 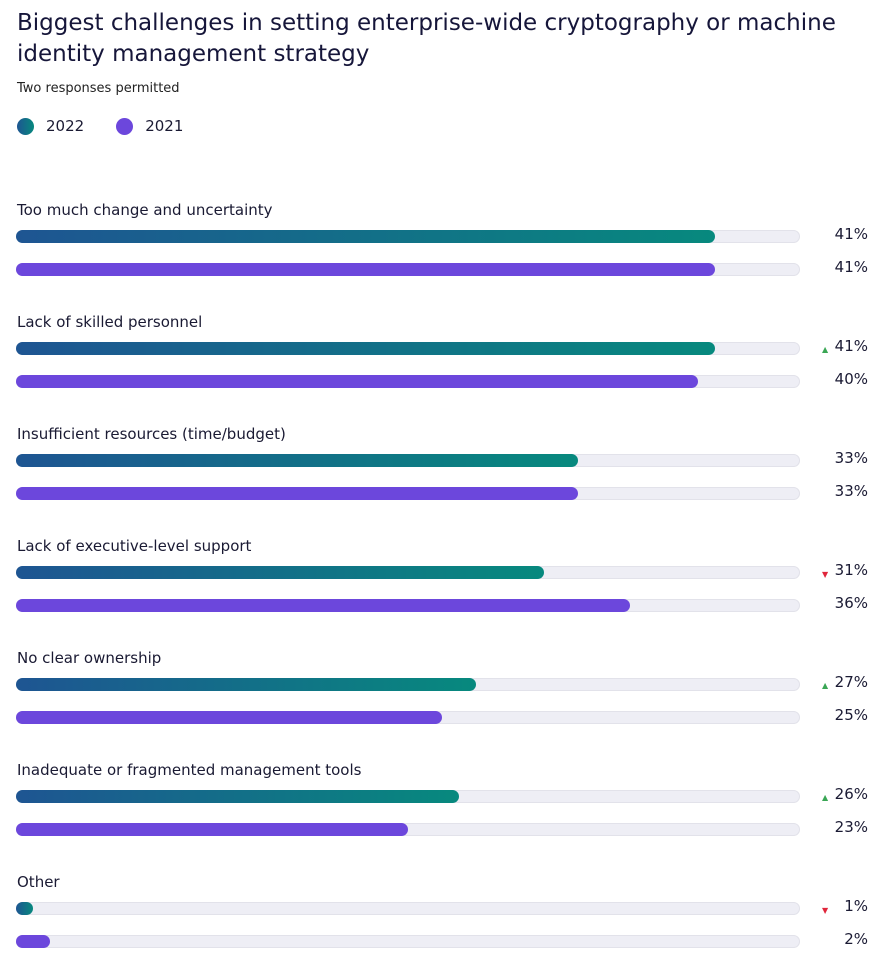 I want to click on value-label-2021: 33%, so click(x=851, y=491).